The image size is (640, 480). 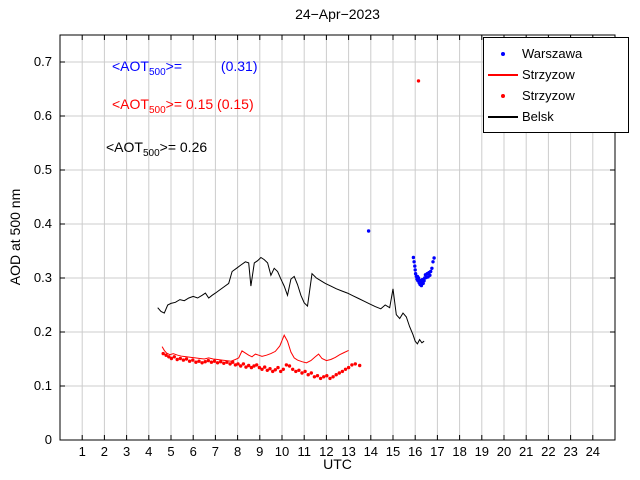 What do you see at coordinates (593, 451) in the screenshot?
I see `svg-text: 24` at bounding box center [593, 451].